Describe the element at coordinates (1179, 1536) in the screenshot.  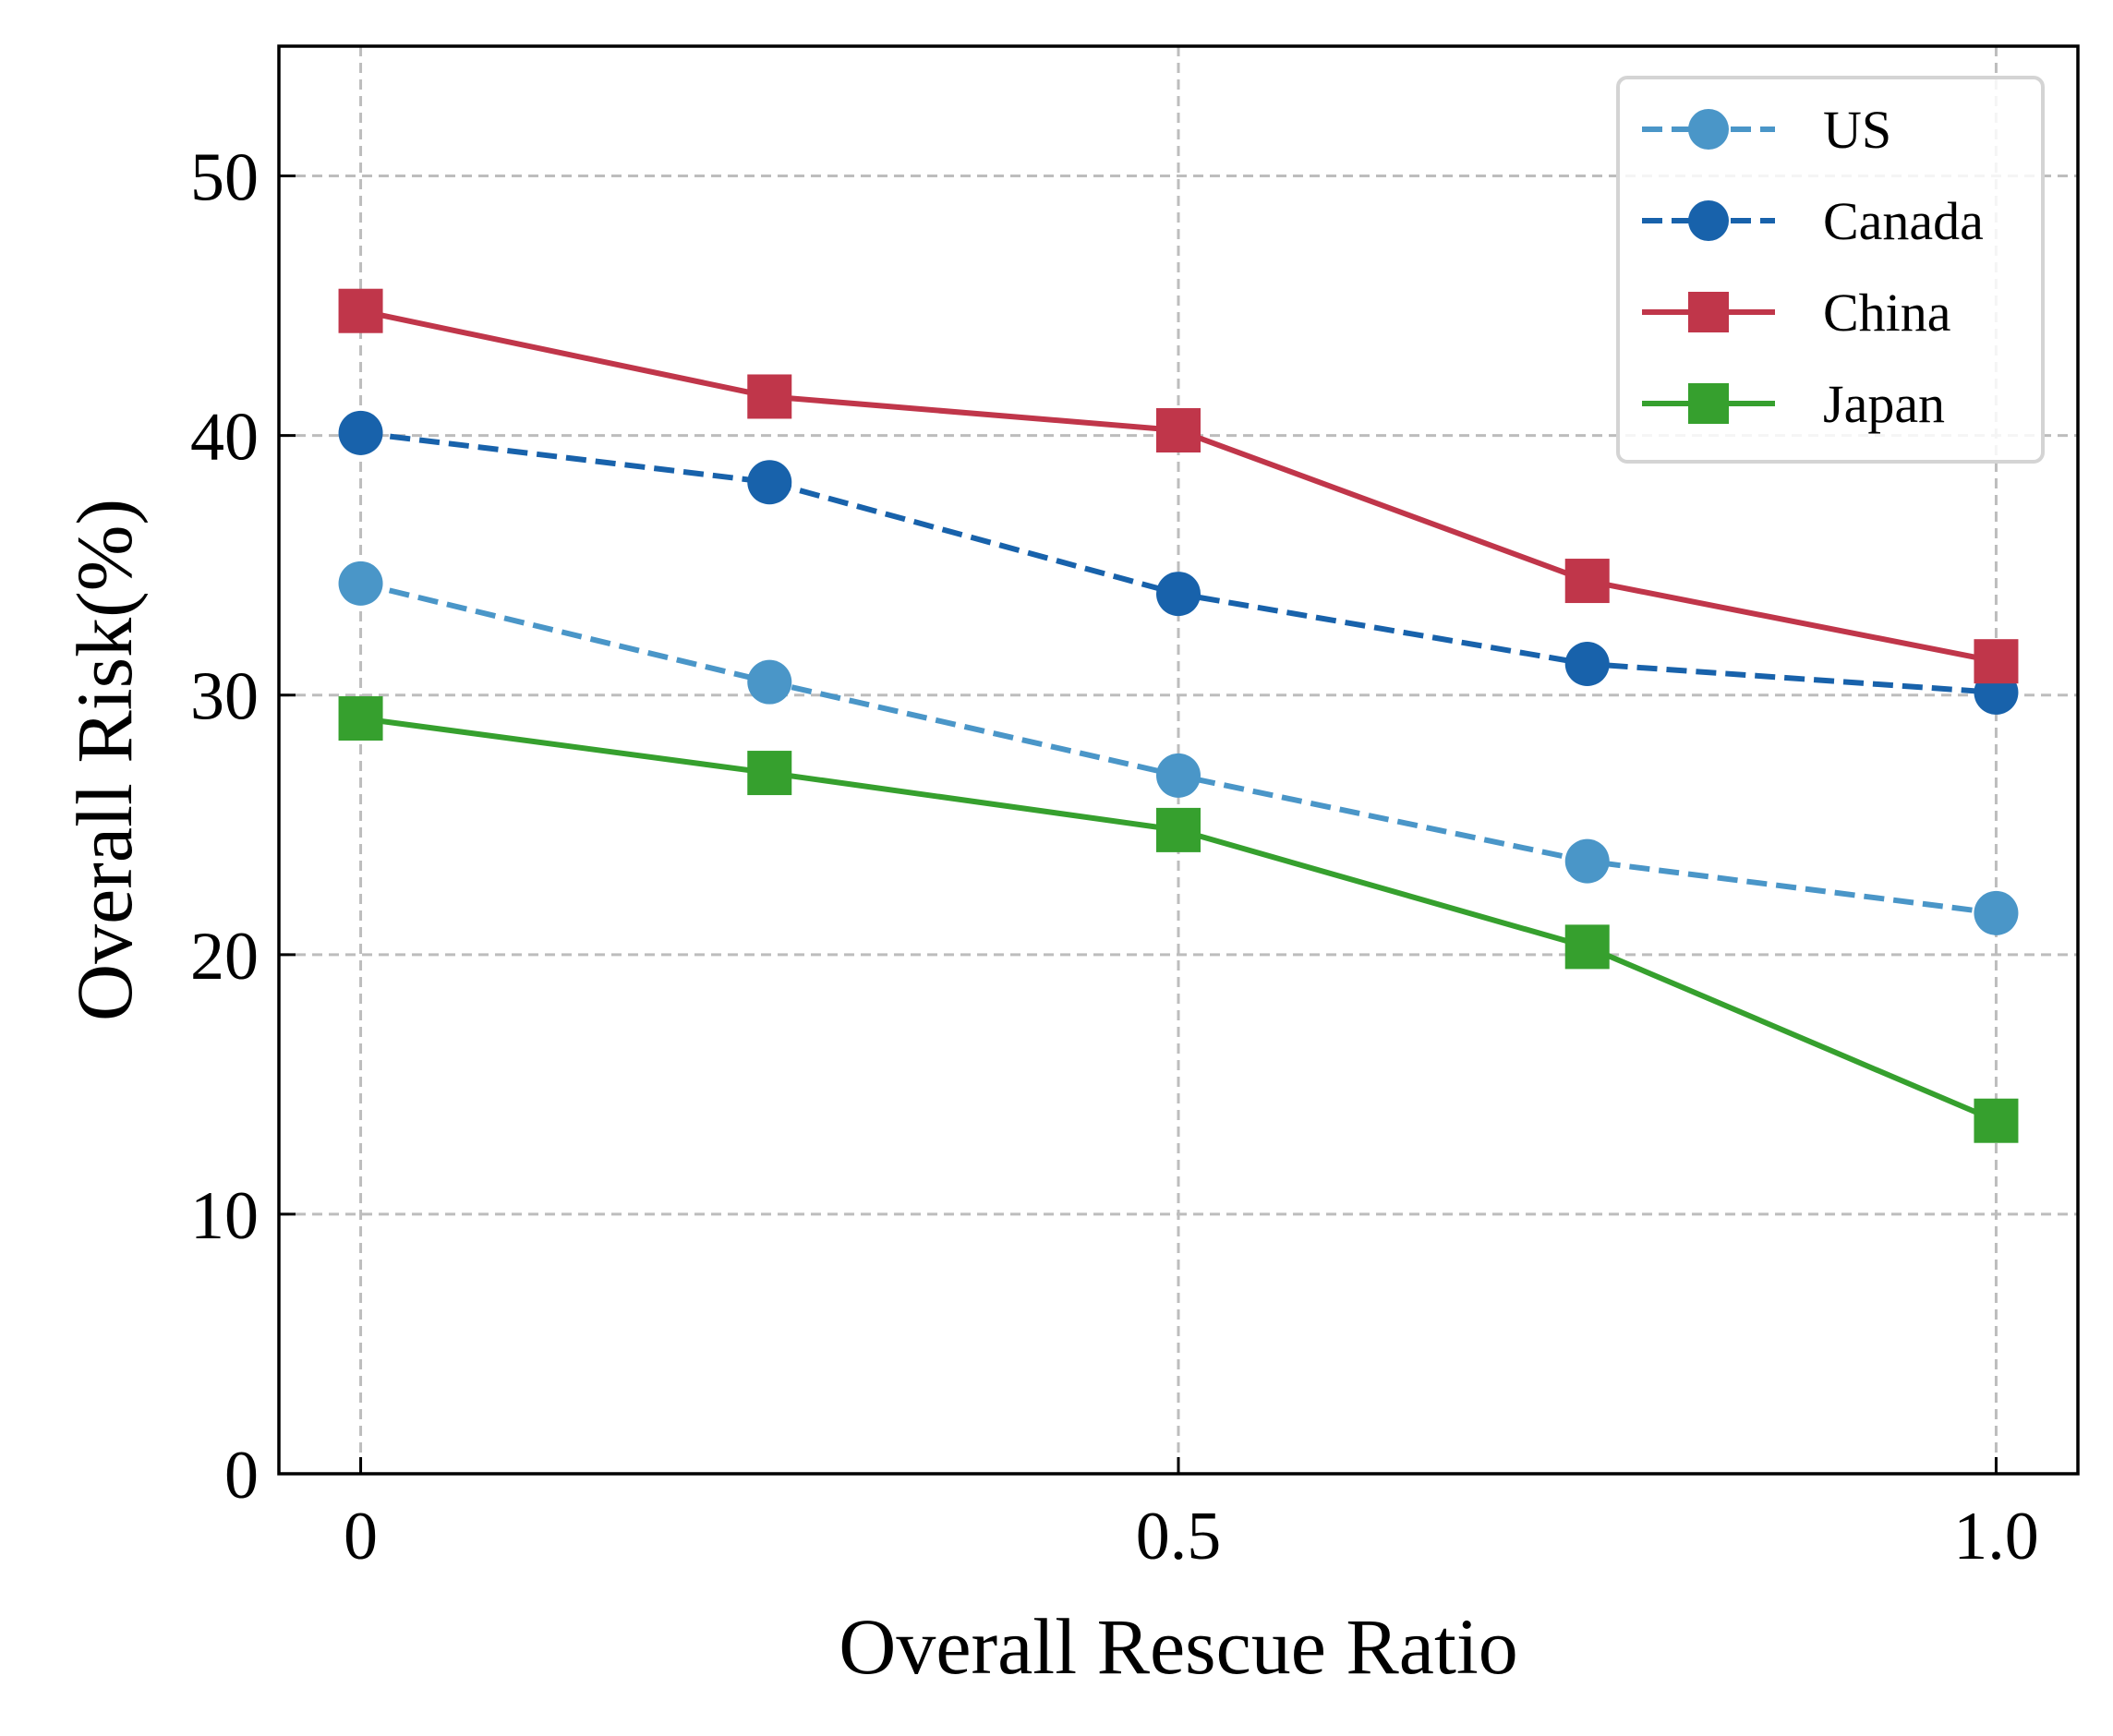
I see `x-tick-label: 0.5` at that location.